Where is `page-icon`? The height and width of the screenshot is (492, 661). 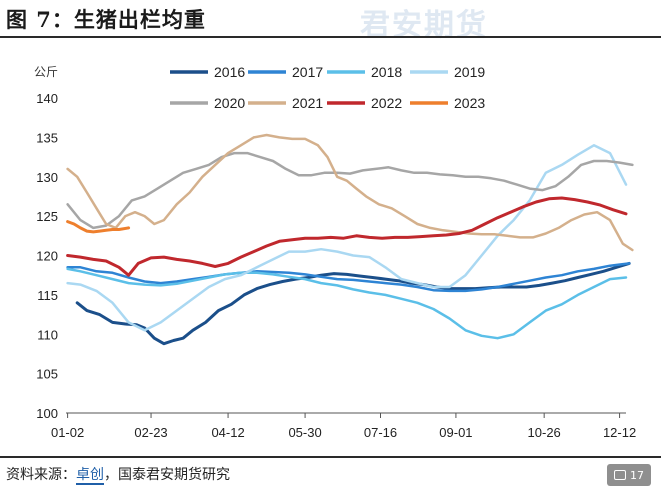 page-icon is located at coordinates (620, 475).